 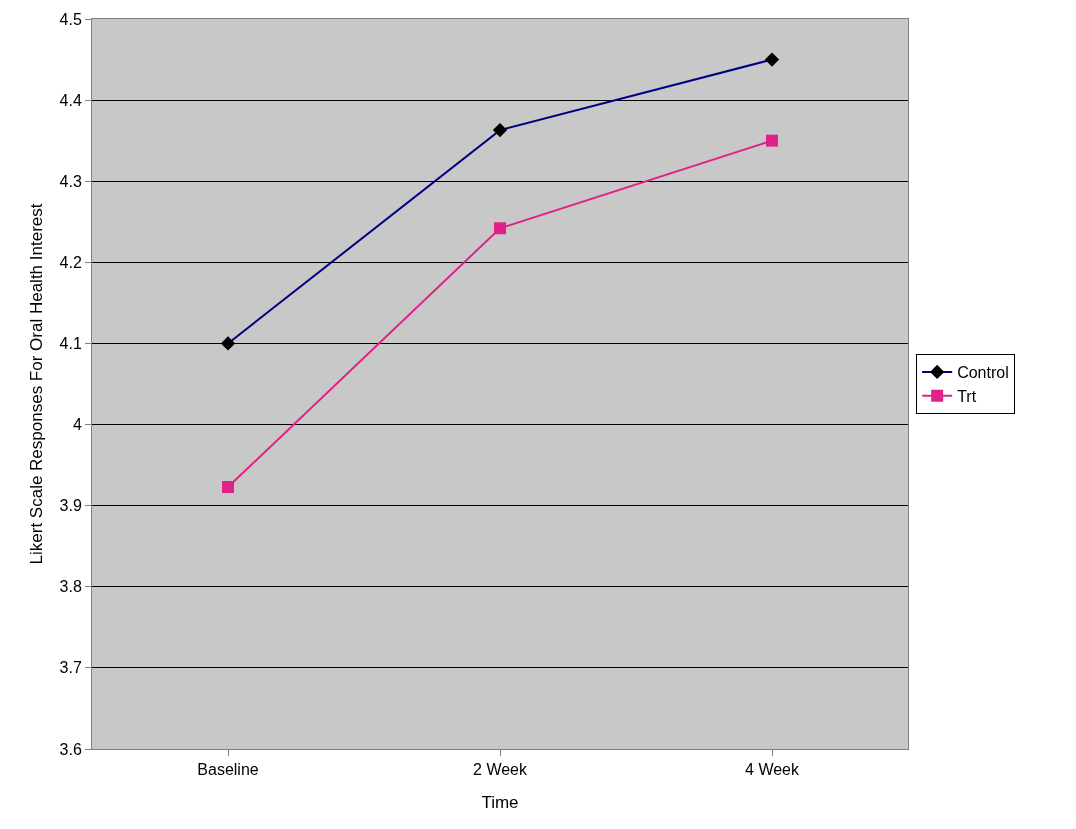 I want to click on y-tick-label: 4, so click(x=77, y=425).